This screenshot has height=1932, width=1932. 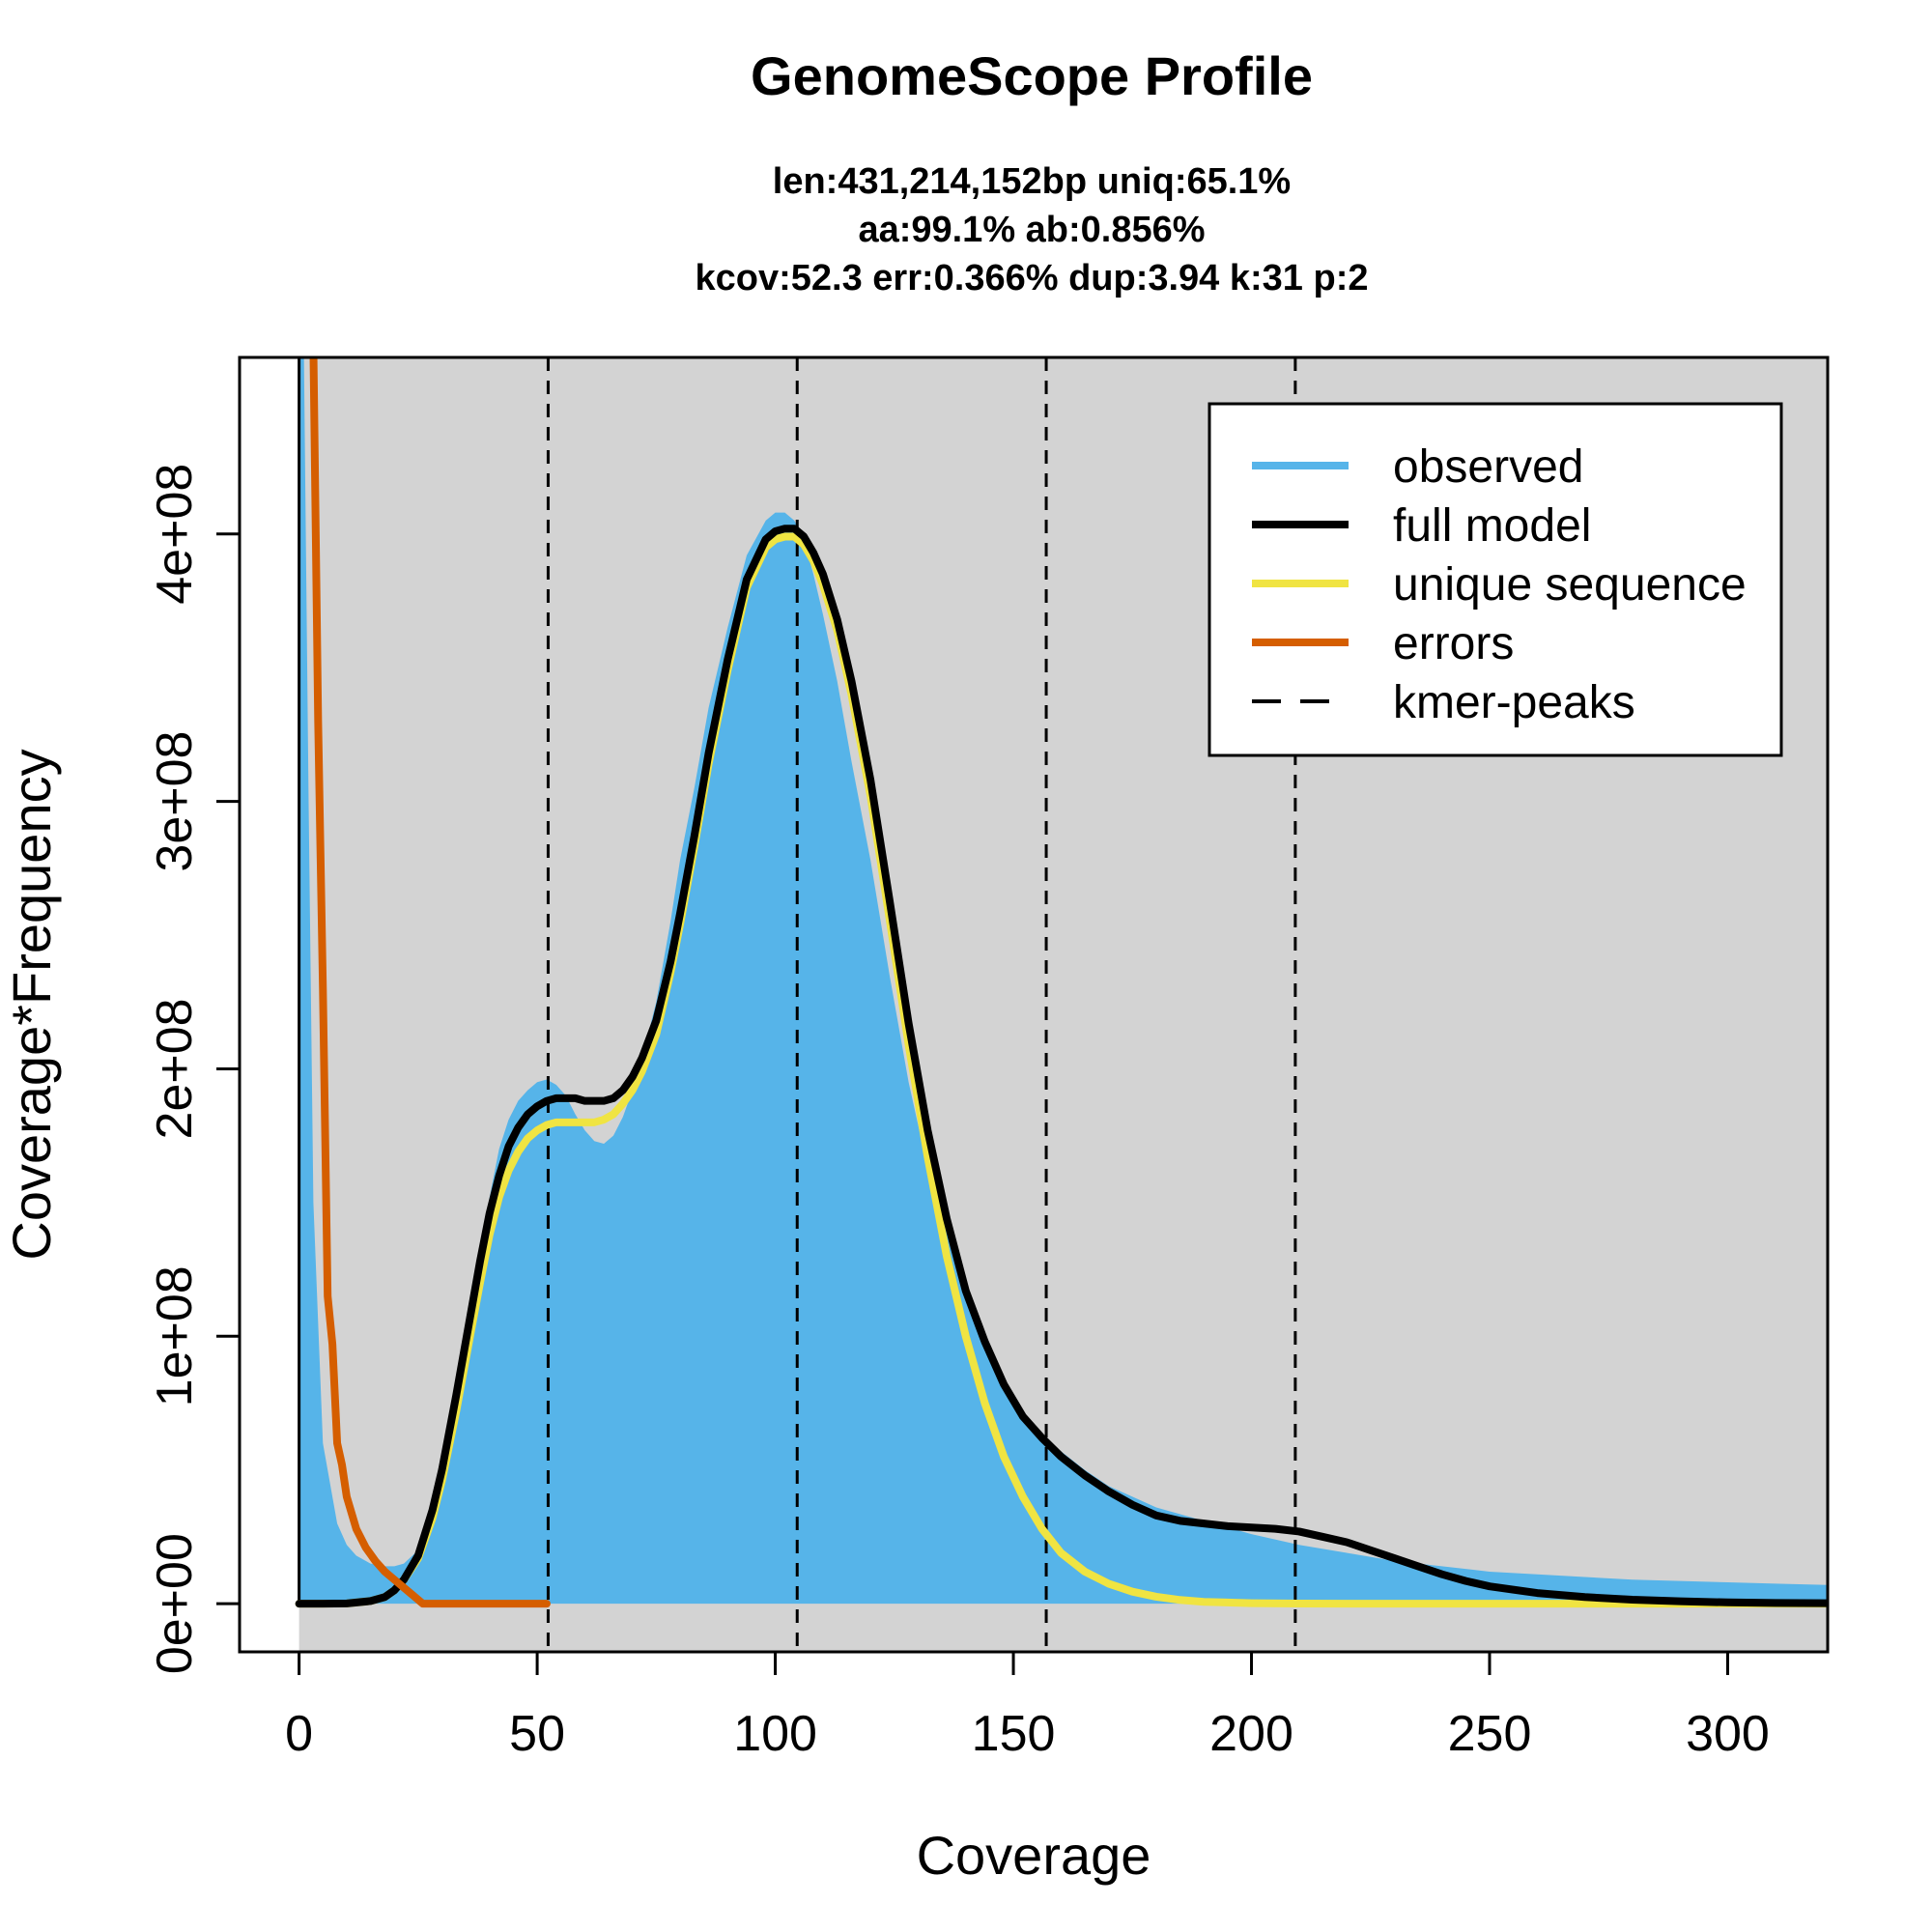 What do you see at coordinates (1492, 526) in the screenshot?
I see `legend-label: full model` at bounding box center [1492, 526].